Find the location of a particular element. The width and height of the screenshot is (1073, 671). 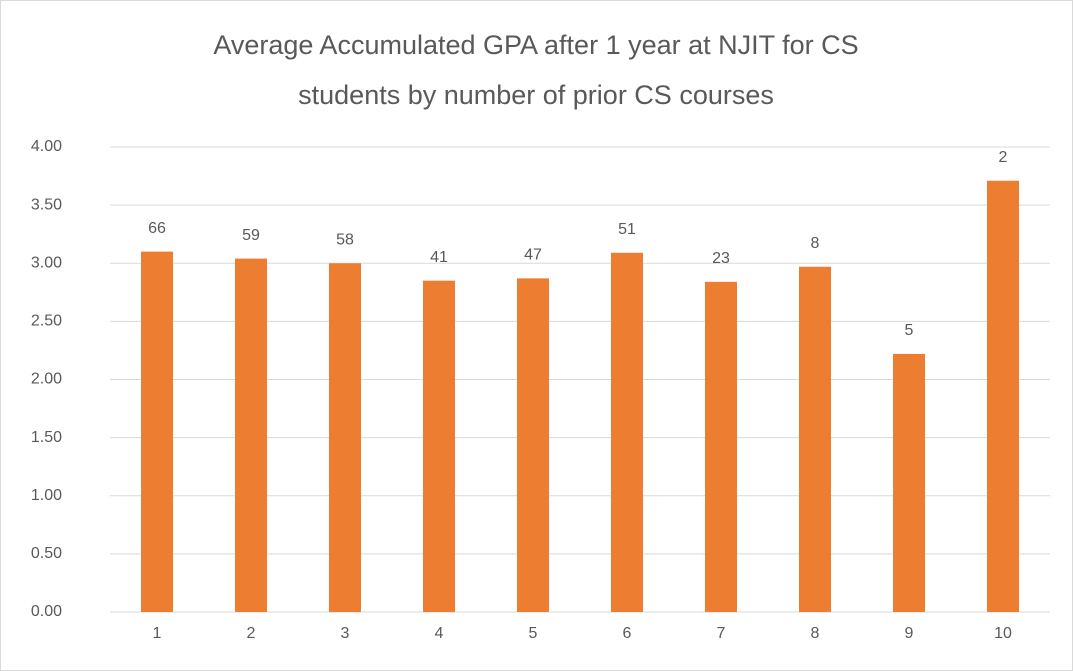

y-tick-label: 0.00 is located at coordinates (46, 611).